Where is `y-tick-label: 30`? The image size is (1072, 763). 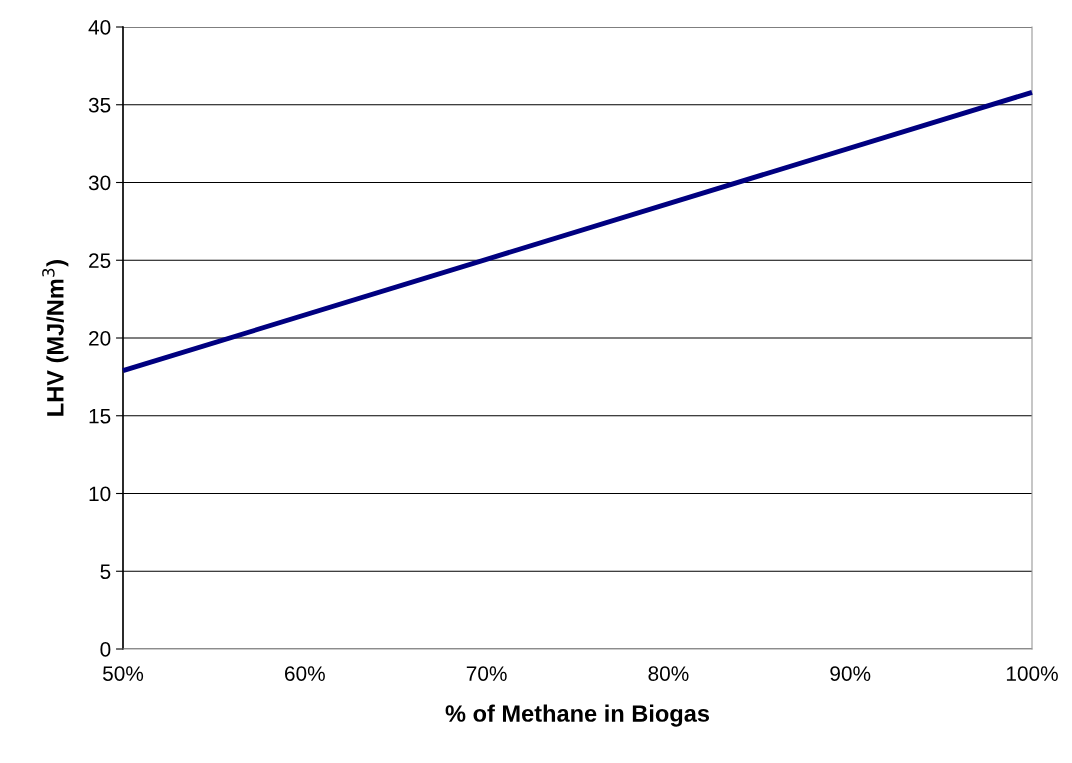 y-tick-label: 30 is located at coordinates (99, 183).